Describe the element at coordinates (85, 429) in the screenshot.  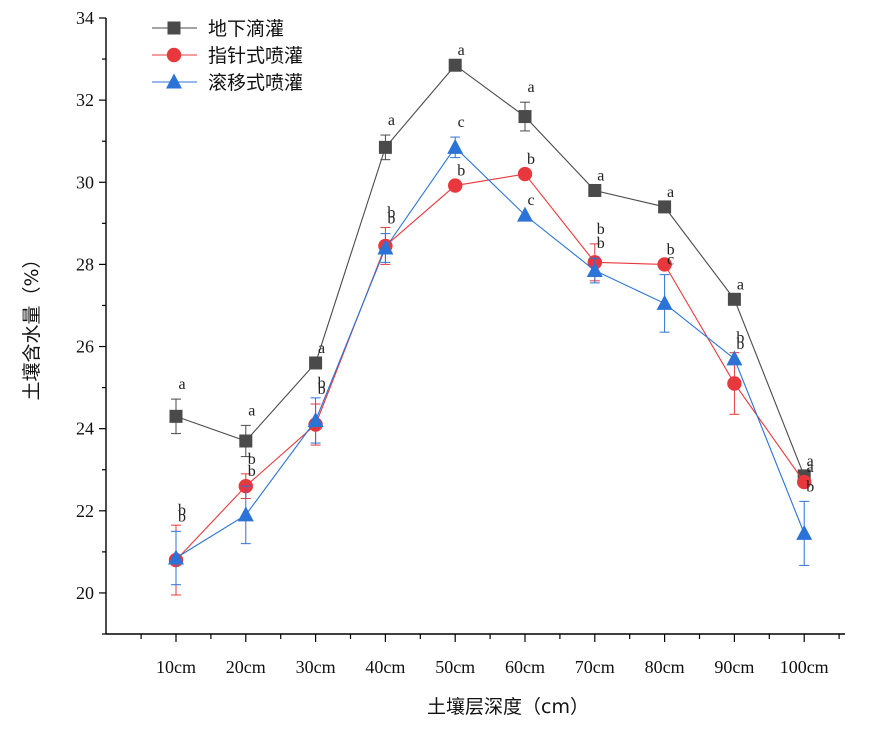
I see `y-tick-label: 24` at that location.